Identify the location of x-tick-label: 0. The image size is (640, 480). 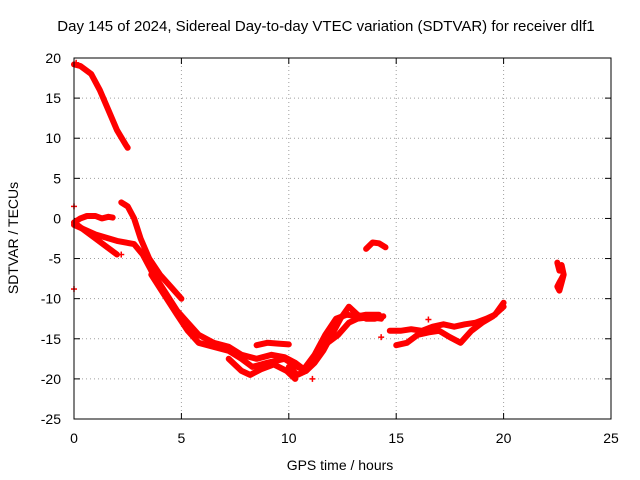
(74, 438).